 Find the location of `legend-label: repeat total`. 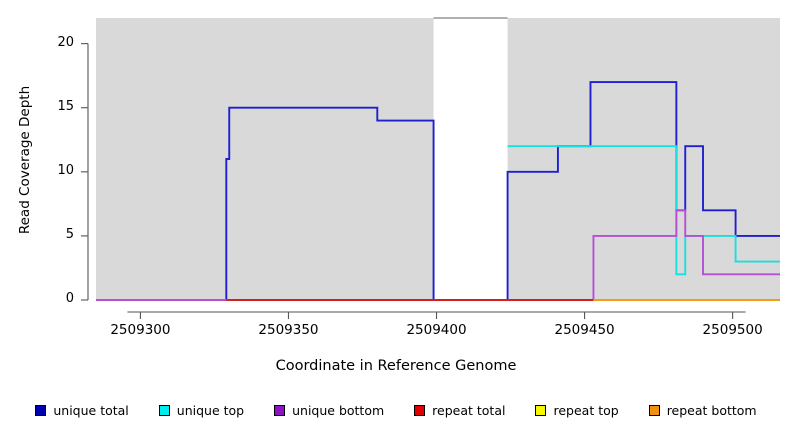

legend-label: repeat total is located at coordinates (469, 410).